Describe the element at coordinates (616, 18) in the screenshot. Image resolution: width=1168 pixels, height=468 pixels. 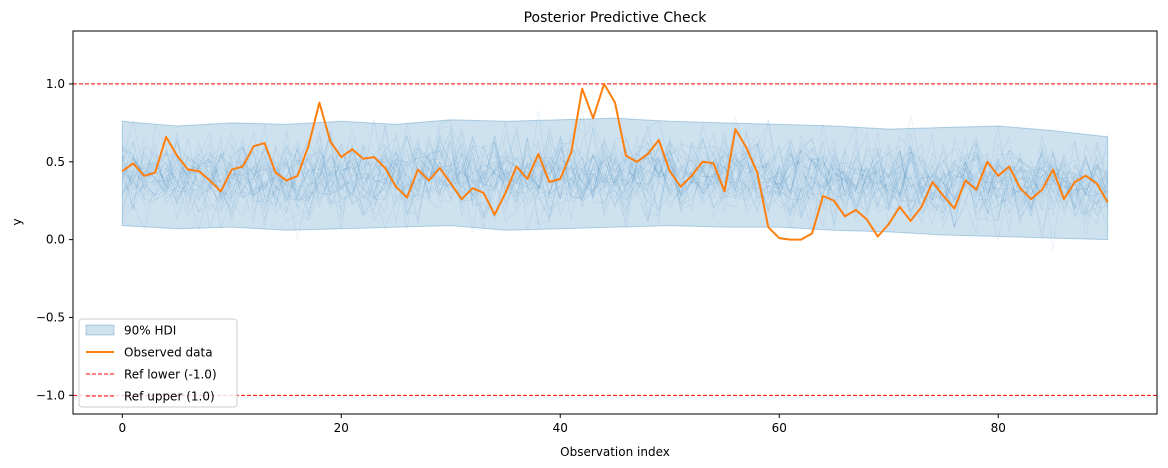
I see `chart-title: Posterior Predictive Check` at that location.